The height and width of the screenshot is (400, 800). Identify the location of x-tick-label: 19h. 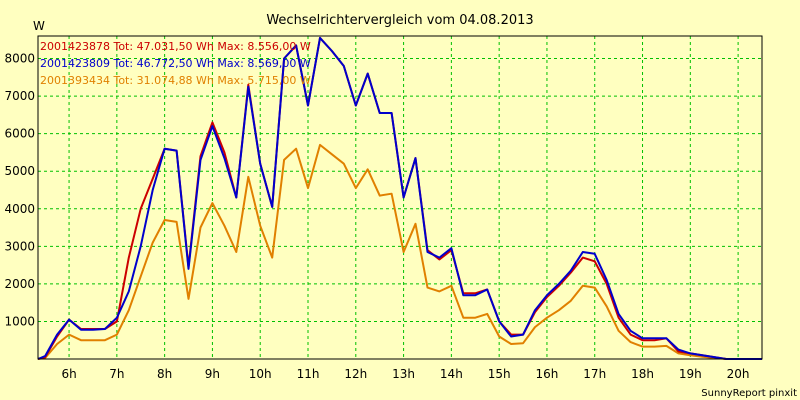
(690, 374).